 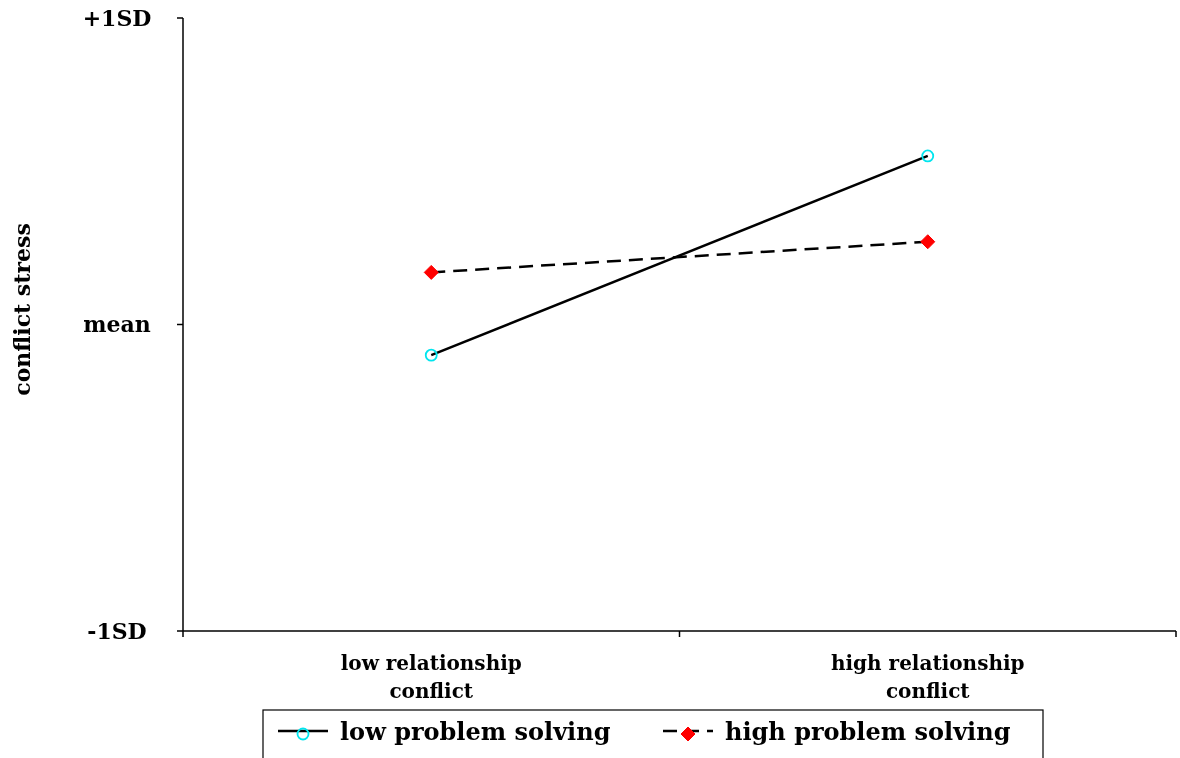 What do you see at coordinates (868, 731) in the screenshot?
I see `legend-label: high problem solving` at bounding box center [868, 731].